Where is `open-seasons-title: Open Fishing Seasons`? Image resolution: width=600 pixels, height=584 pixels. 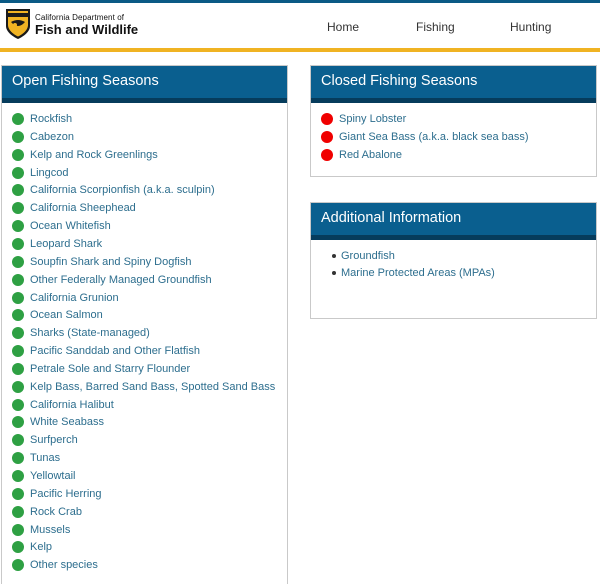
open-seasons-title: Open Fishing Seasons is located at coordinates (144, 84).